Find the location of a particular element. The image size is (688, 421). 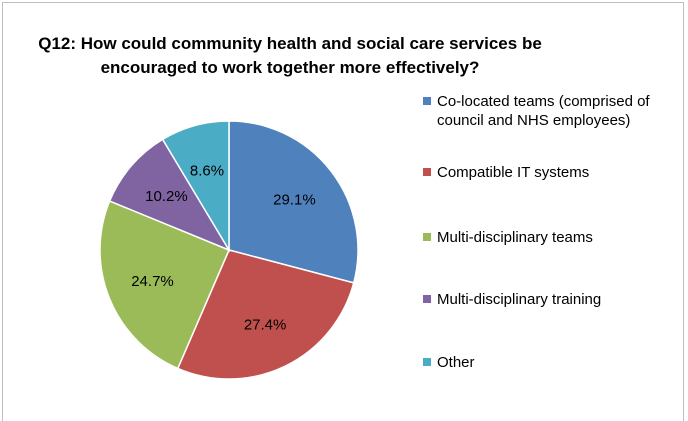

legend-item-other: Other is located at coordinates (540, 362).